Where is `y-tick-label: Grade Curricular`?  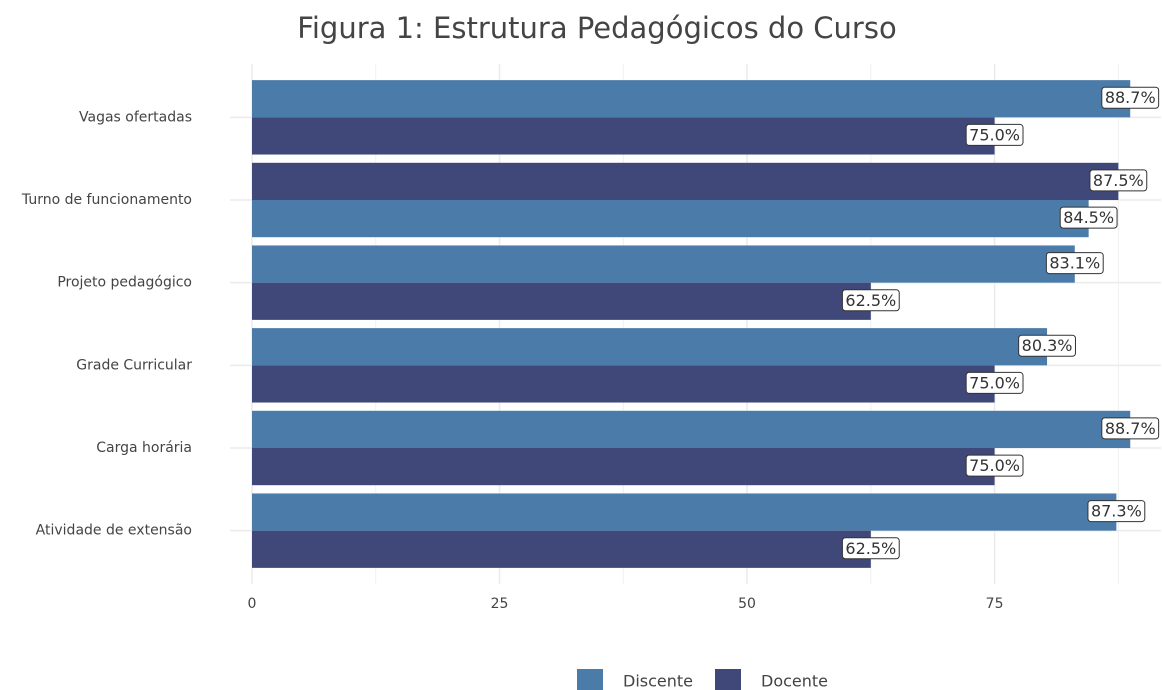 y-tick-label: Grade Curricular is located at coordinates (134, 365).